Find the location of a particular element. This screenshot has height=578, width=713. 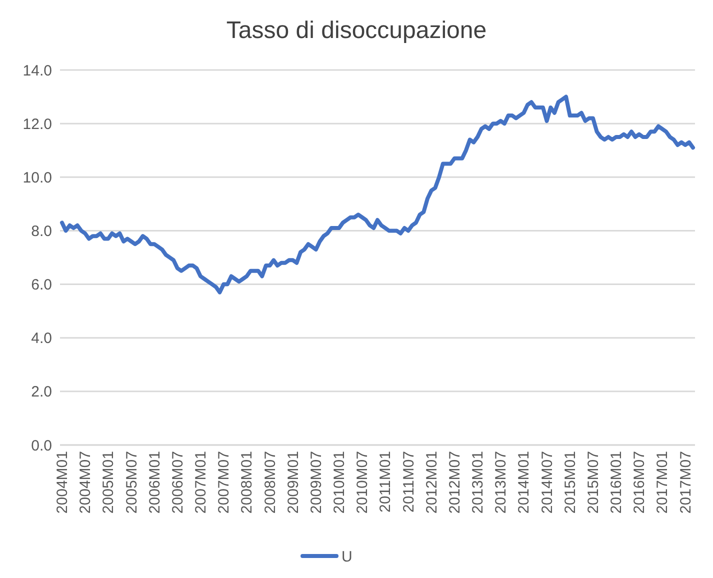

x-tick-label: 2008M01 is located at coordinates (247, 482).